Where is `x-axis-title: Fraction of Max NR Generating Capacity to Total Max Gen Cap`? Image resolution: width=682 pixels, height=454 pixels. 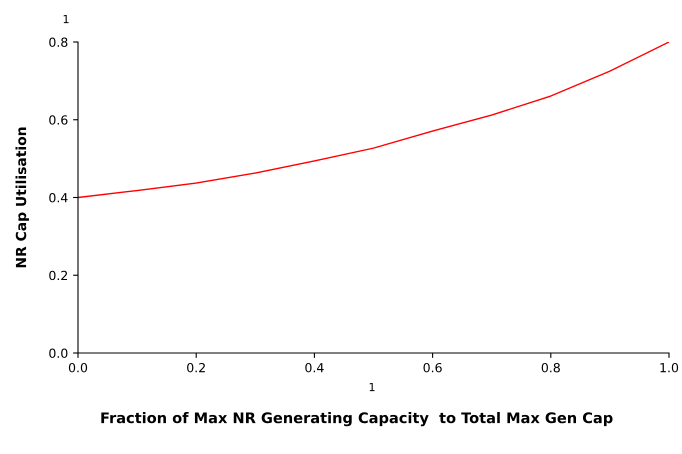
x-axis-title: Fraction of Max NR Generating Capacity to Total Max Gen Cap is located at coordinates (357, 419).